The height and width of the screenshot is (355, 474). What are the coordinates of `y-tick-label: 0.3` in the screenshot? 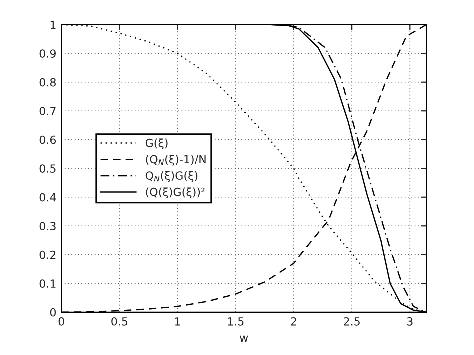 It's located at (48, 226).